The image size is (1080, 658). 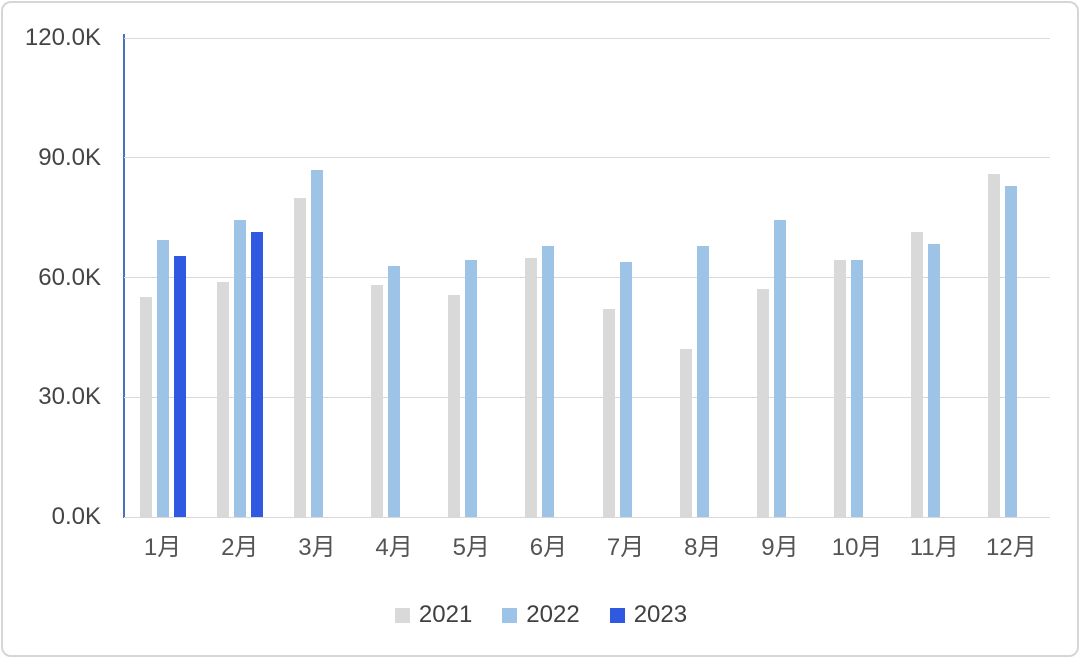 I want to click on legend-item-2021: 2021, so click(x=433, y=615).